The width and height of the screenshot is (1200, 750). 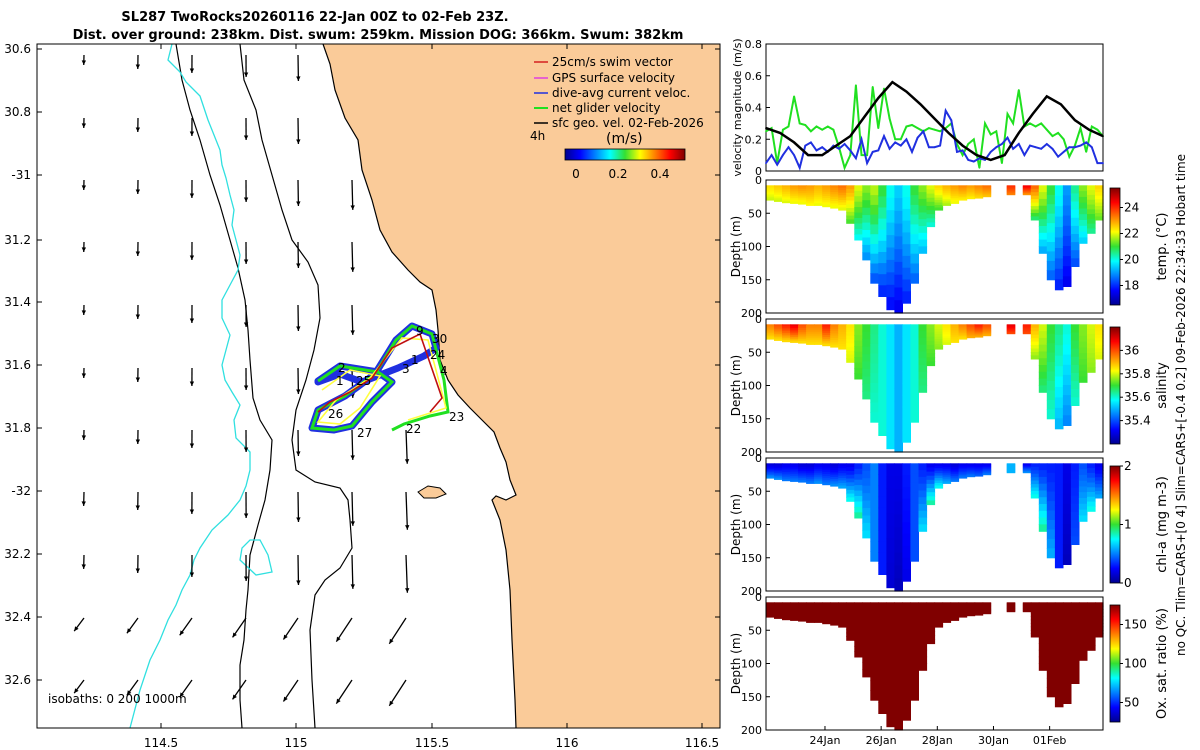 What do you see at coordinates (576, 174) in the screenshot?
I see `colorbar-tick: 0` at bounding box center [576, 174].